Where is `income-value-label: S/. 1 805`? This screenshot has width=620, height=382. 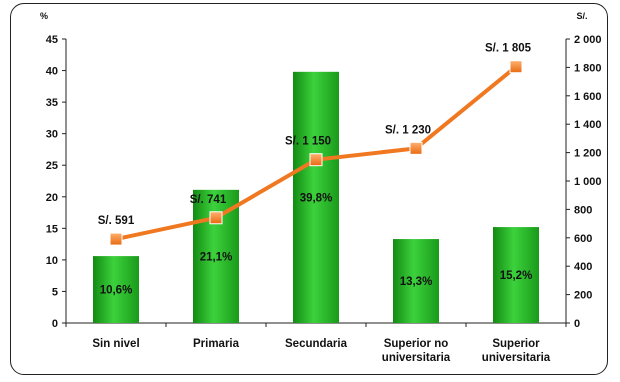
income-value-label: S/. 1 805 is located at coordinates (508, 49).